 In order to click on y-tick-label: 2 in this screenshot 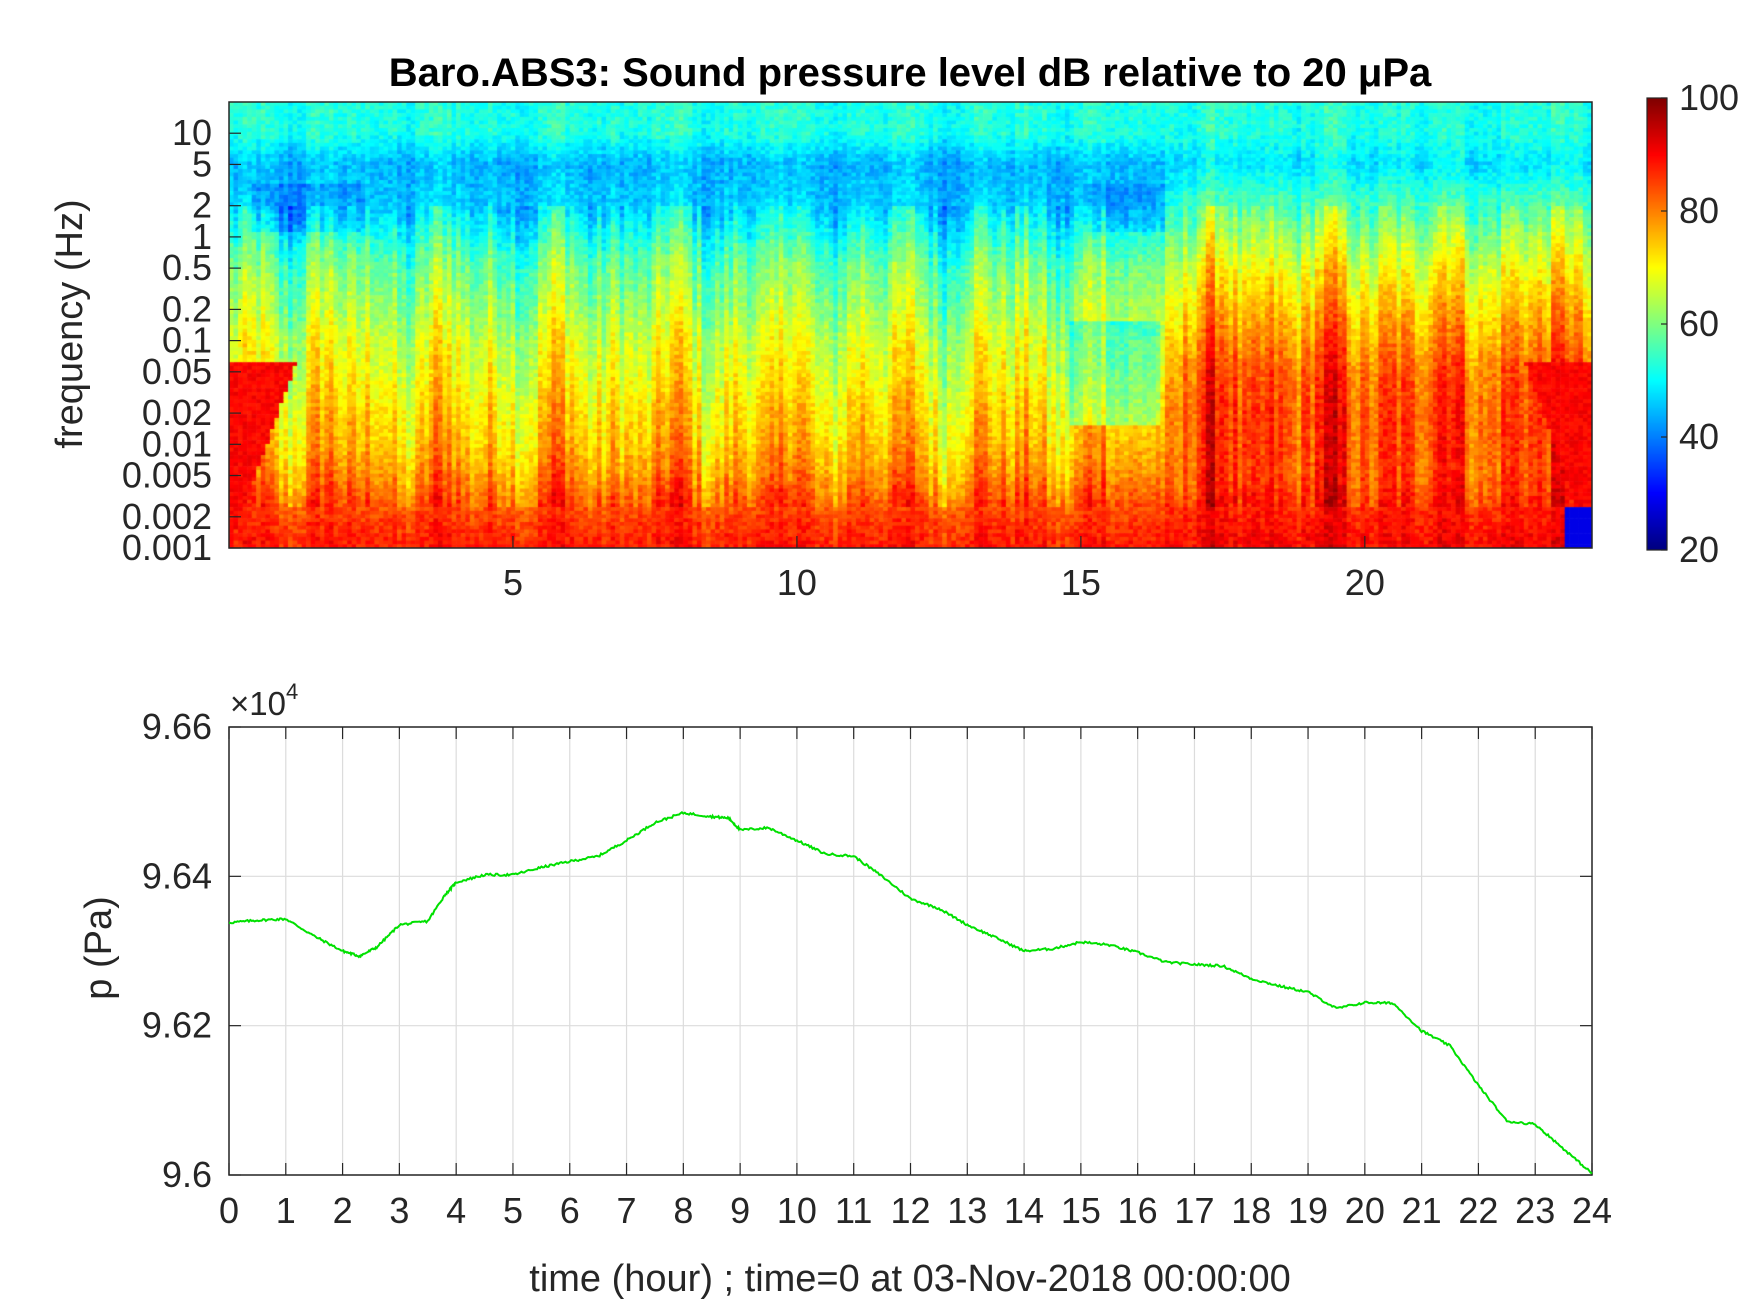, I will do `click(202, 205)`.